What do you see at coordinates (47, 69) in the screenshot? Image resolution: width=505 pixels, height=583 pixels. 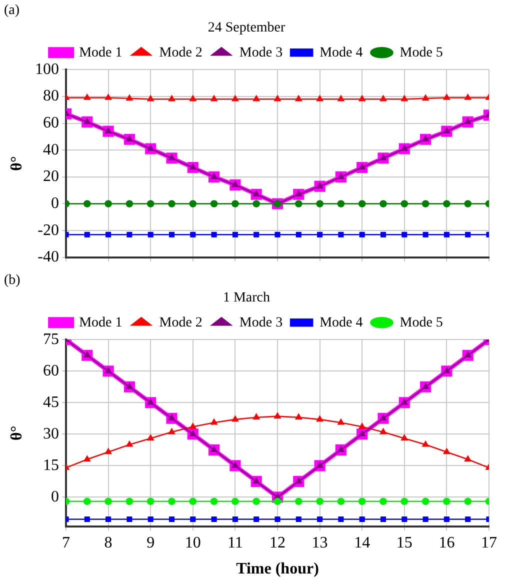 I see `y-tick-label: 100` at bounding box center [47, 69].